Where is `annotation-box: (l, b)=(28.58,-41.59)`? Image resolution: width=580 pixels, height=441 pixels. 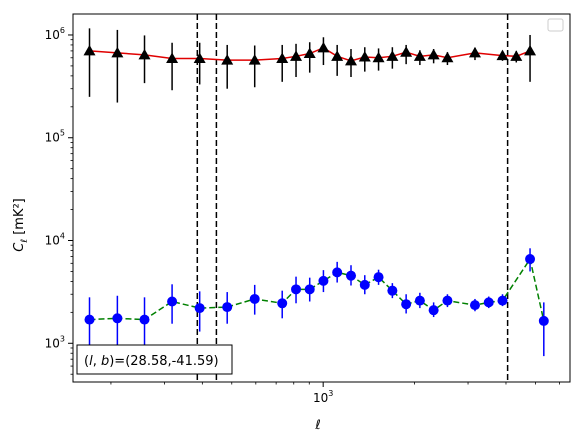 annotation-box: (l, b)=(28.58,-41.59) is located at coordinates (154, 359).